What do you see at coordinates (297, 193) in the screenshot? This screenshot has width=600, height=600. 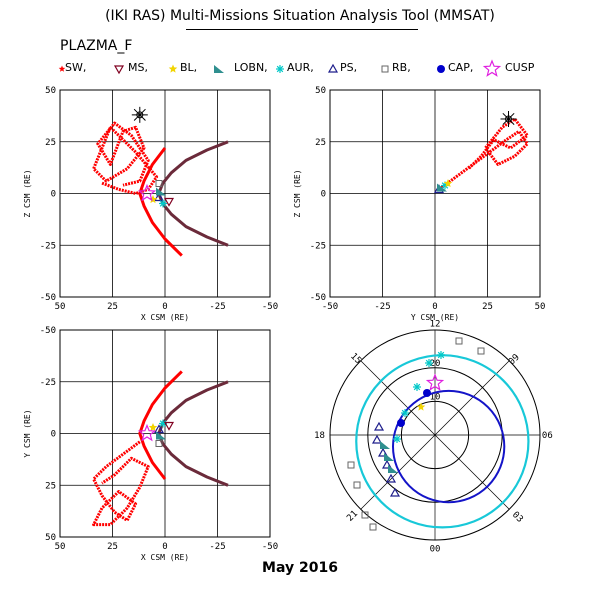 I see `yz-y-axis-label: Z CSM (RE)` at bounding box center [297, 193].